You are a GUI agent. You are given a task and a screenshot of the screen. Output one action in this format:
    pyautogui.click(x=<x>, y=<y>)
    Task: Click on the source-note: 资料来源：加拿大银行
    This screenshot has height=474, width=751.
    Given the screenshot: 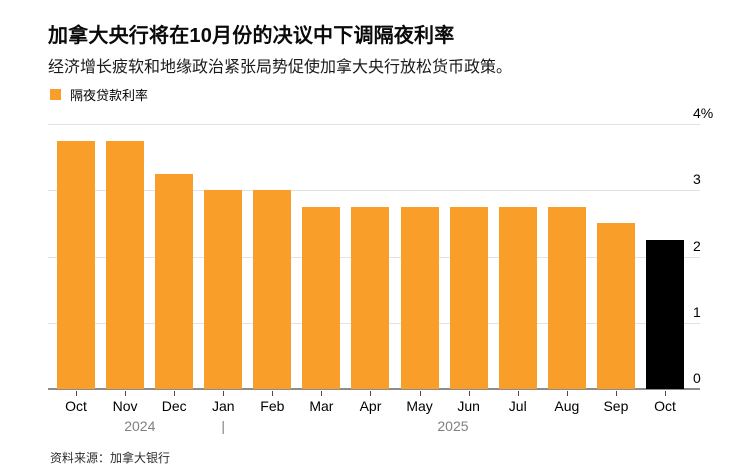 What is the action you would take?
    pyautogui.click(x=110, y=458)
    